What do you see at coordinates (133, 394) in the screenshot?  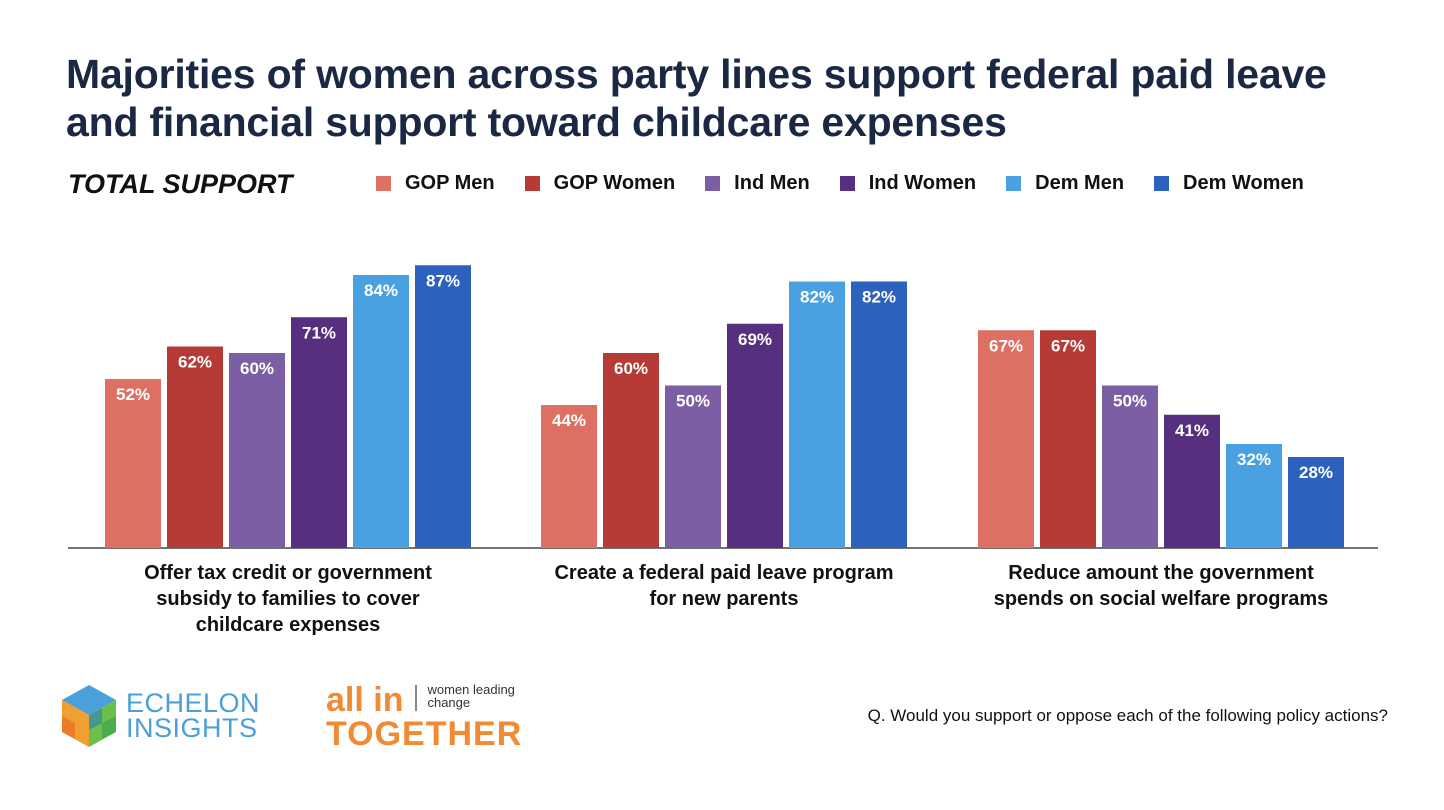 I see `bar-value-label: 52%` at bounding box center [133, 394].